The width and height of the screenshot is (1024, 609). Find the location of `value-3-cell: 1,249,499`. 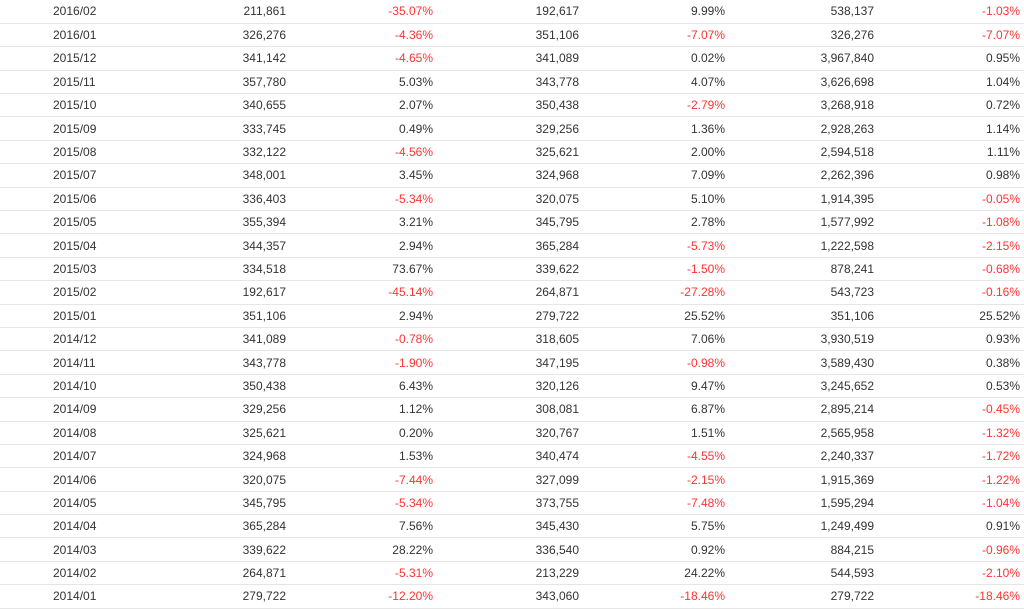

value-3-cell: 1,249,499 is located at coordinates (803, 526).